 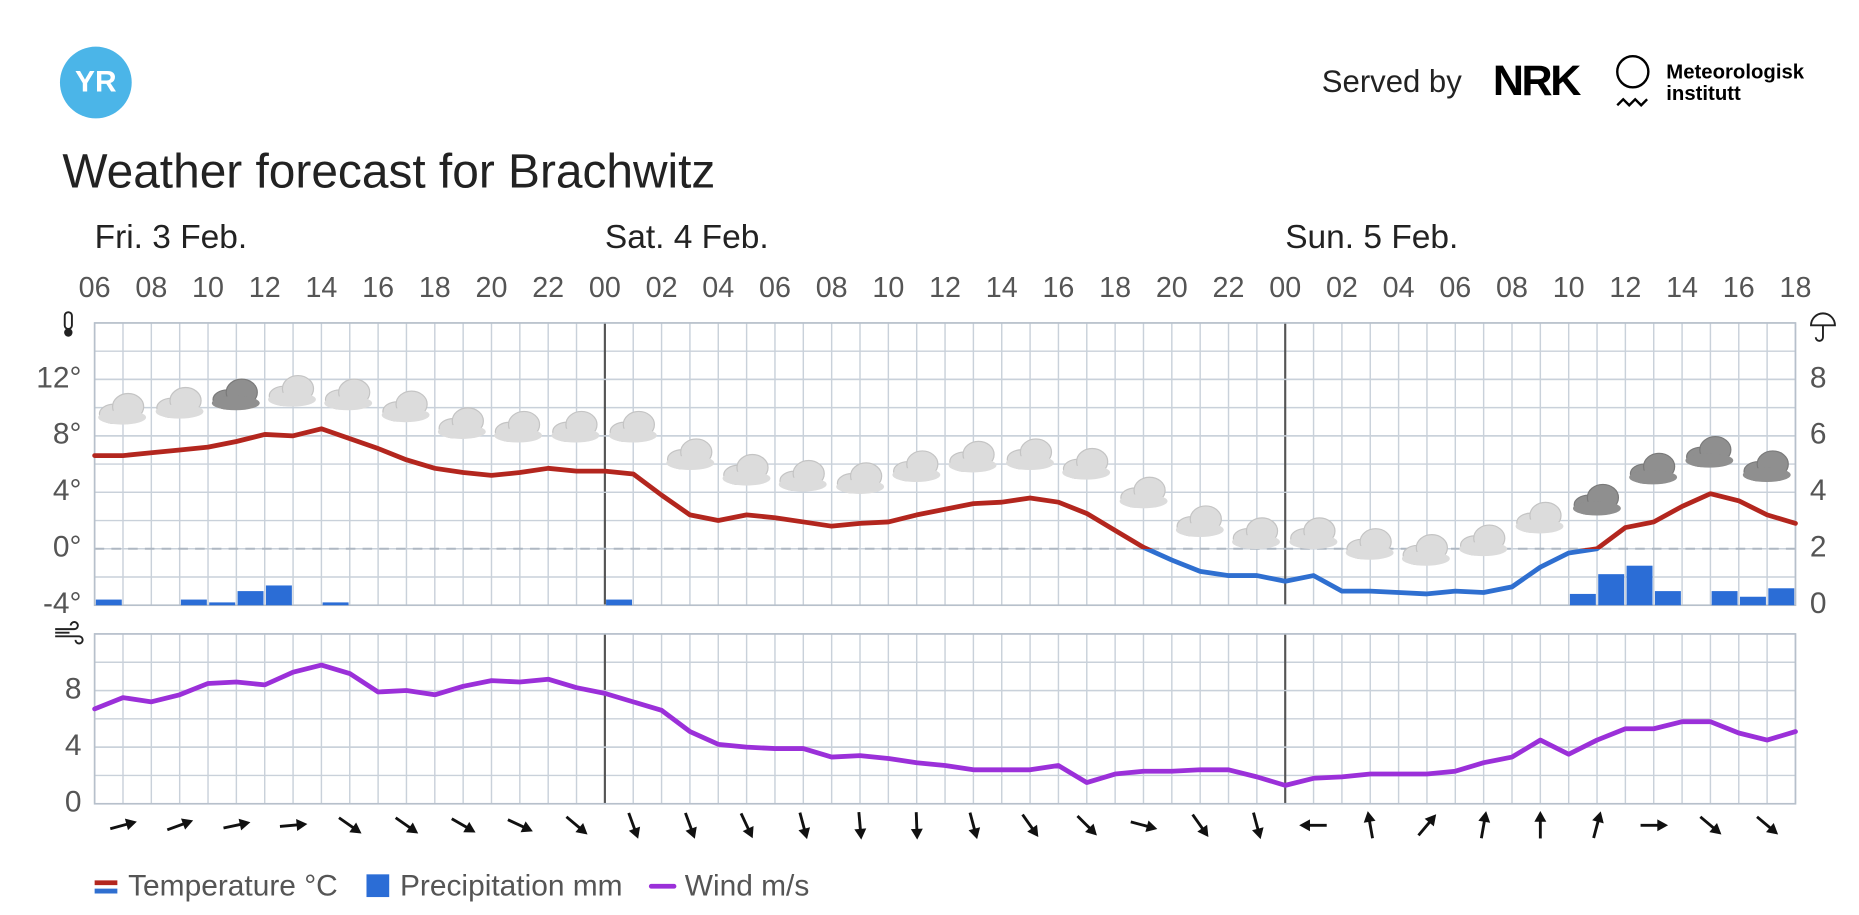 What do you see at coordinates (492, 288) in the screenshot?
I see `hour-label: 20` at bounding box center [492, 288].